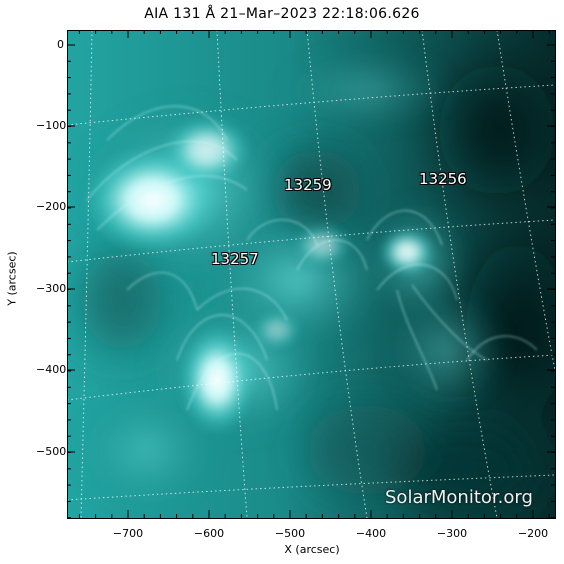  Describe the element at coordinates (371, 533) in the screenshot. I see `x-tick-label: −400` at that location.